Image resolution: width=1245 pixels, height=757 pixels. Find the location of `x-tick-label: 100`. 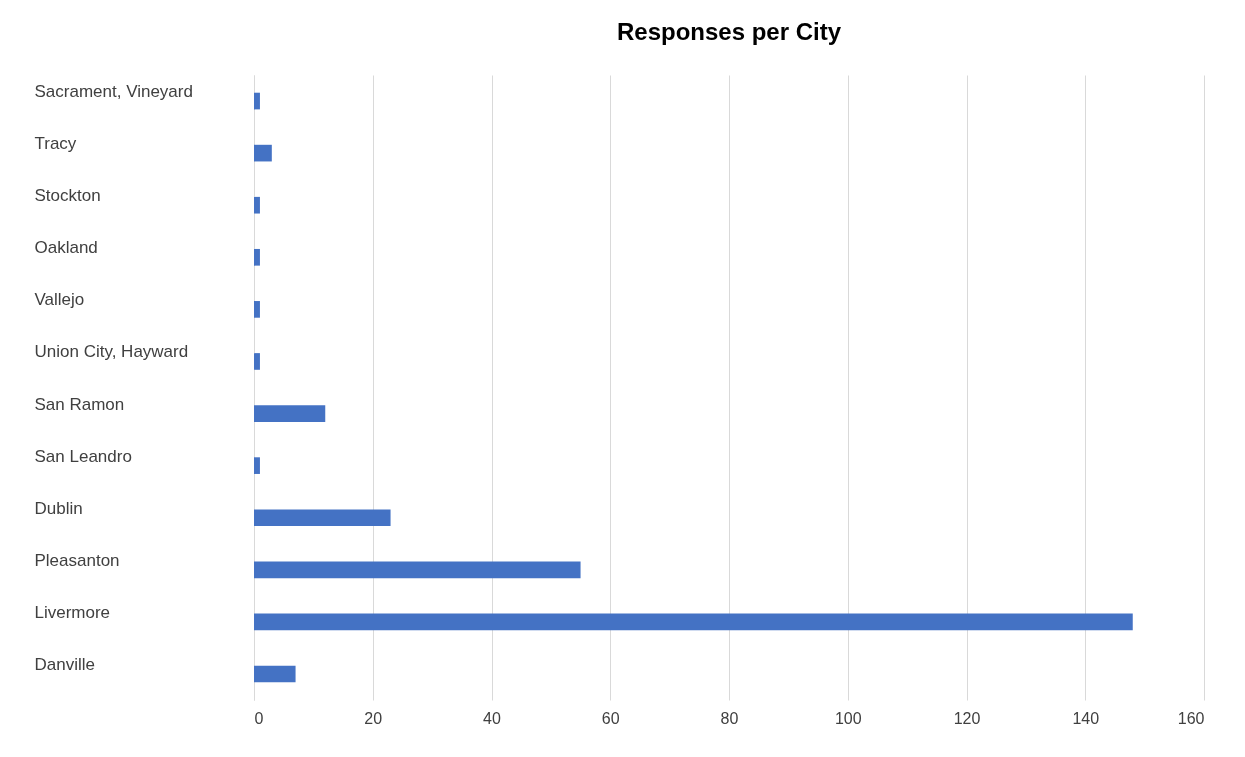

x-tick-label: 100 is located at coordinates (848, 718).